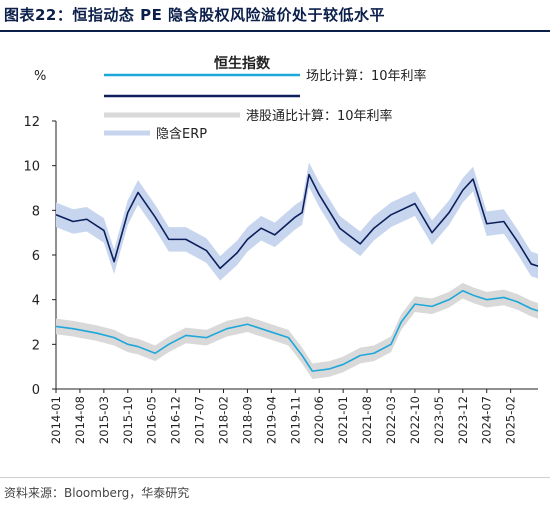 Image resolution: width=550 pixels, height=506 pixels. Describe the element at coordinates (176, 420) in the screenshot. I see `x-tick-label: 2016-12` at that location.